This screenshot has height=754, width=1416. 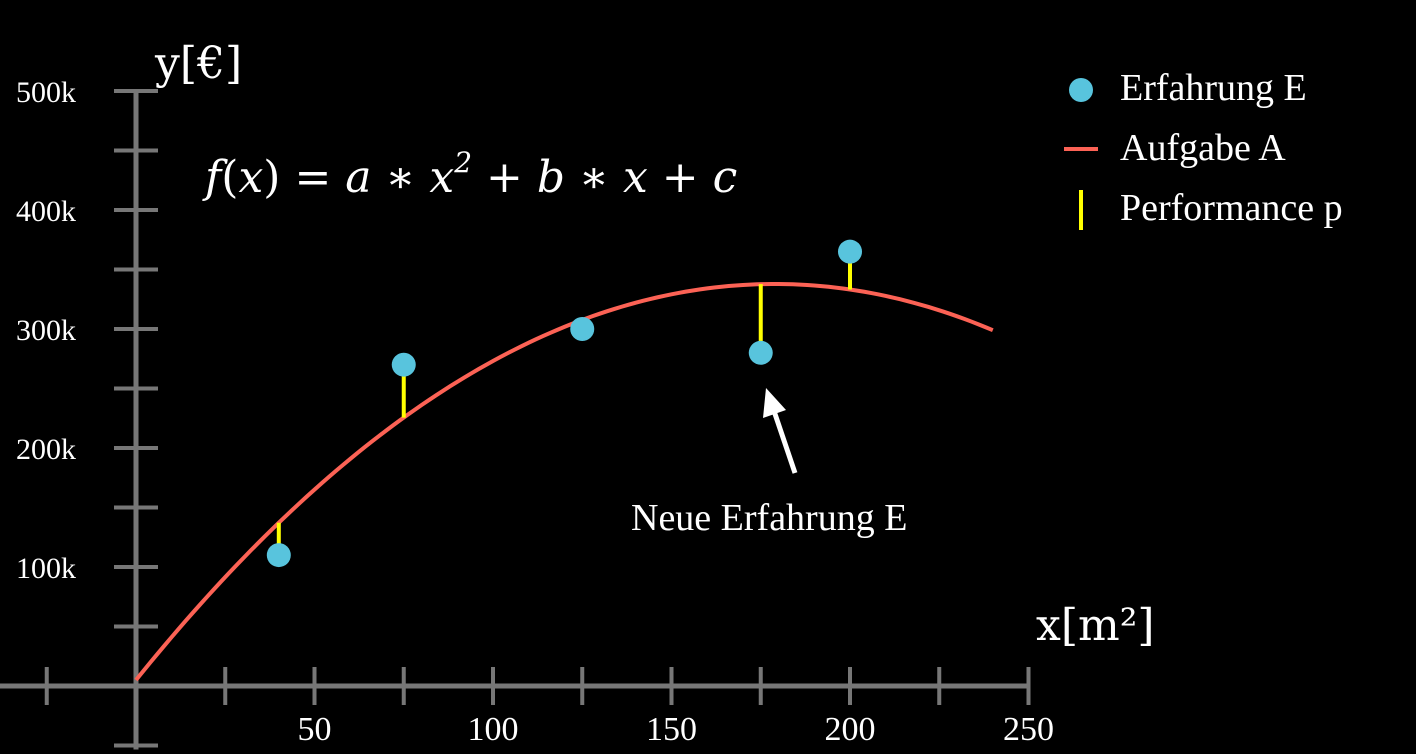 What do you see at coordinates (46, 449) in the screenshot?
I see `y-tick-label: 200k` at bounding box center [46, 449].